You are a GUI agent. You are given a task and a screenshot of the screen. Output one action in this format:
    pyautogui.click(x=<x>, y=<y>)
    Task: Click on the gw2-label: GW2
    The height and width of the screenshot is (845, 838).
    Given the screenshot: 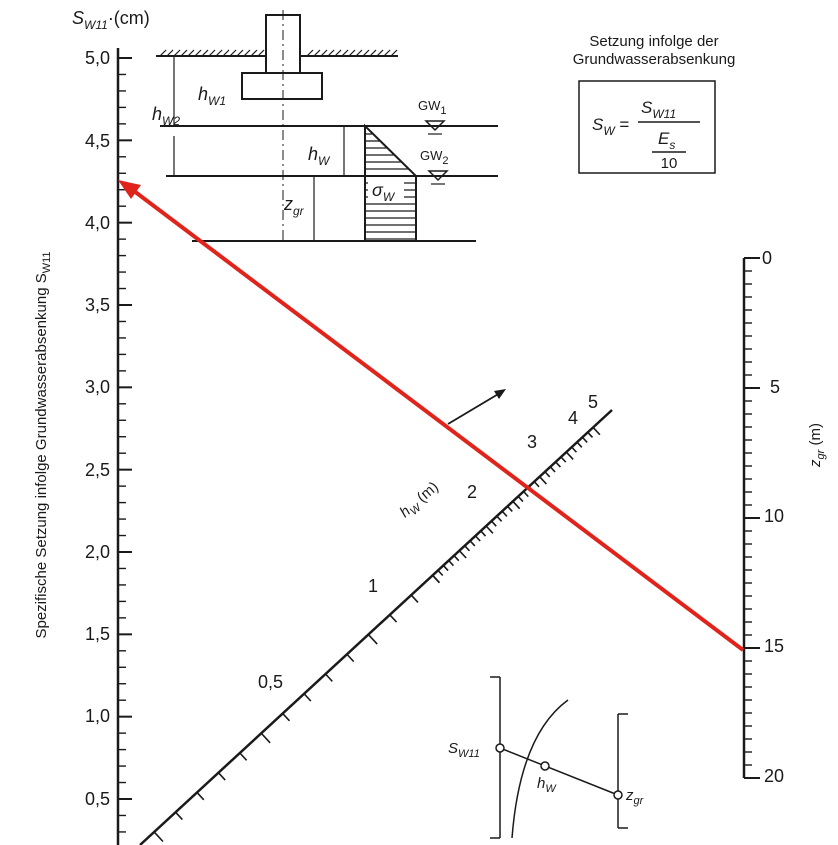 What is the action you would take?
    pyautogui.click(x=434, y=157)
    